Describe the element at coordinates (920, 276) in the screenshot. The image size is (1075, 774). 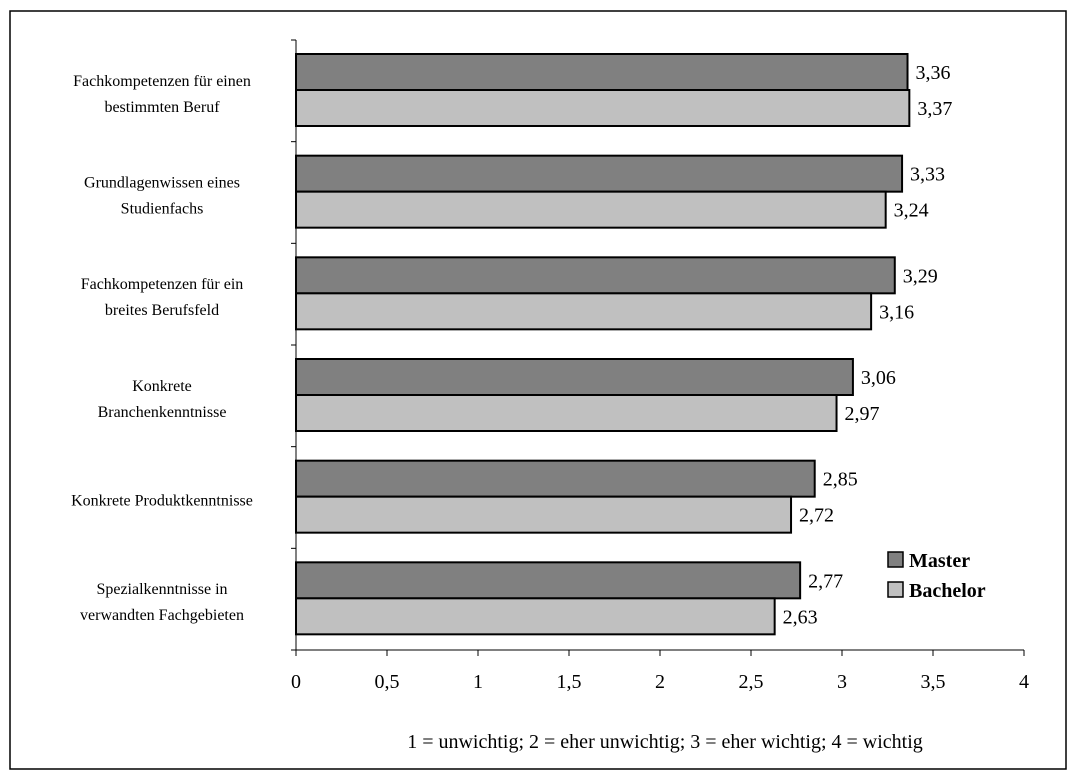
I see `data-label-master: 3,29` at that location.